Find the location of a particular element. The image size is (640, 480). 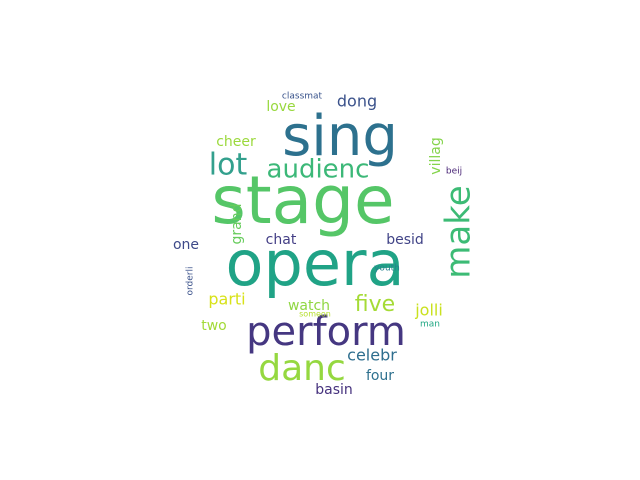

word-four: four is located at coordinates (380, 376).